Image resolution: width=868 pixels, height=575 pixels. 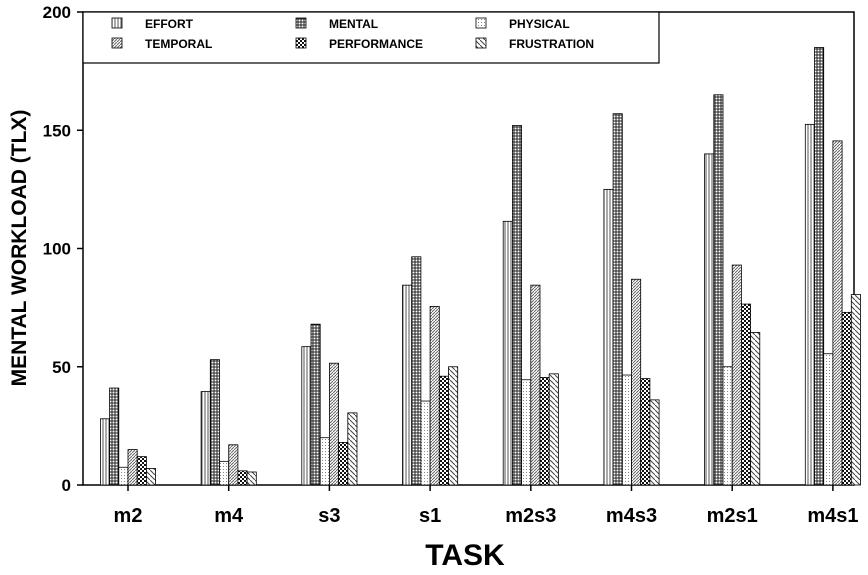 What do you see at coordinates (755, 409) in the screenshot?
I see `bar-frustration-m2s1` at bounding box center [755, 409].